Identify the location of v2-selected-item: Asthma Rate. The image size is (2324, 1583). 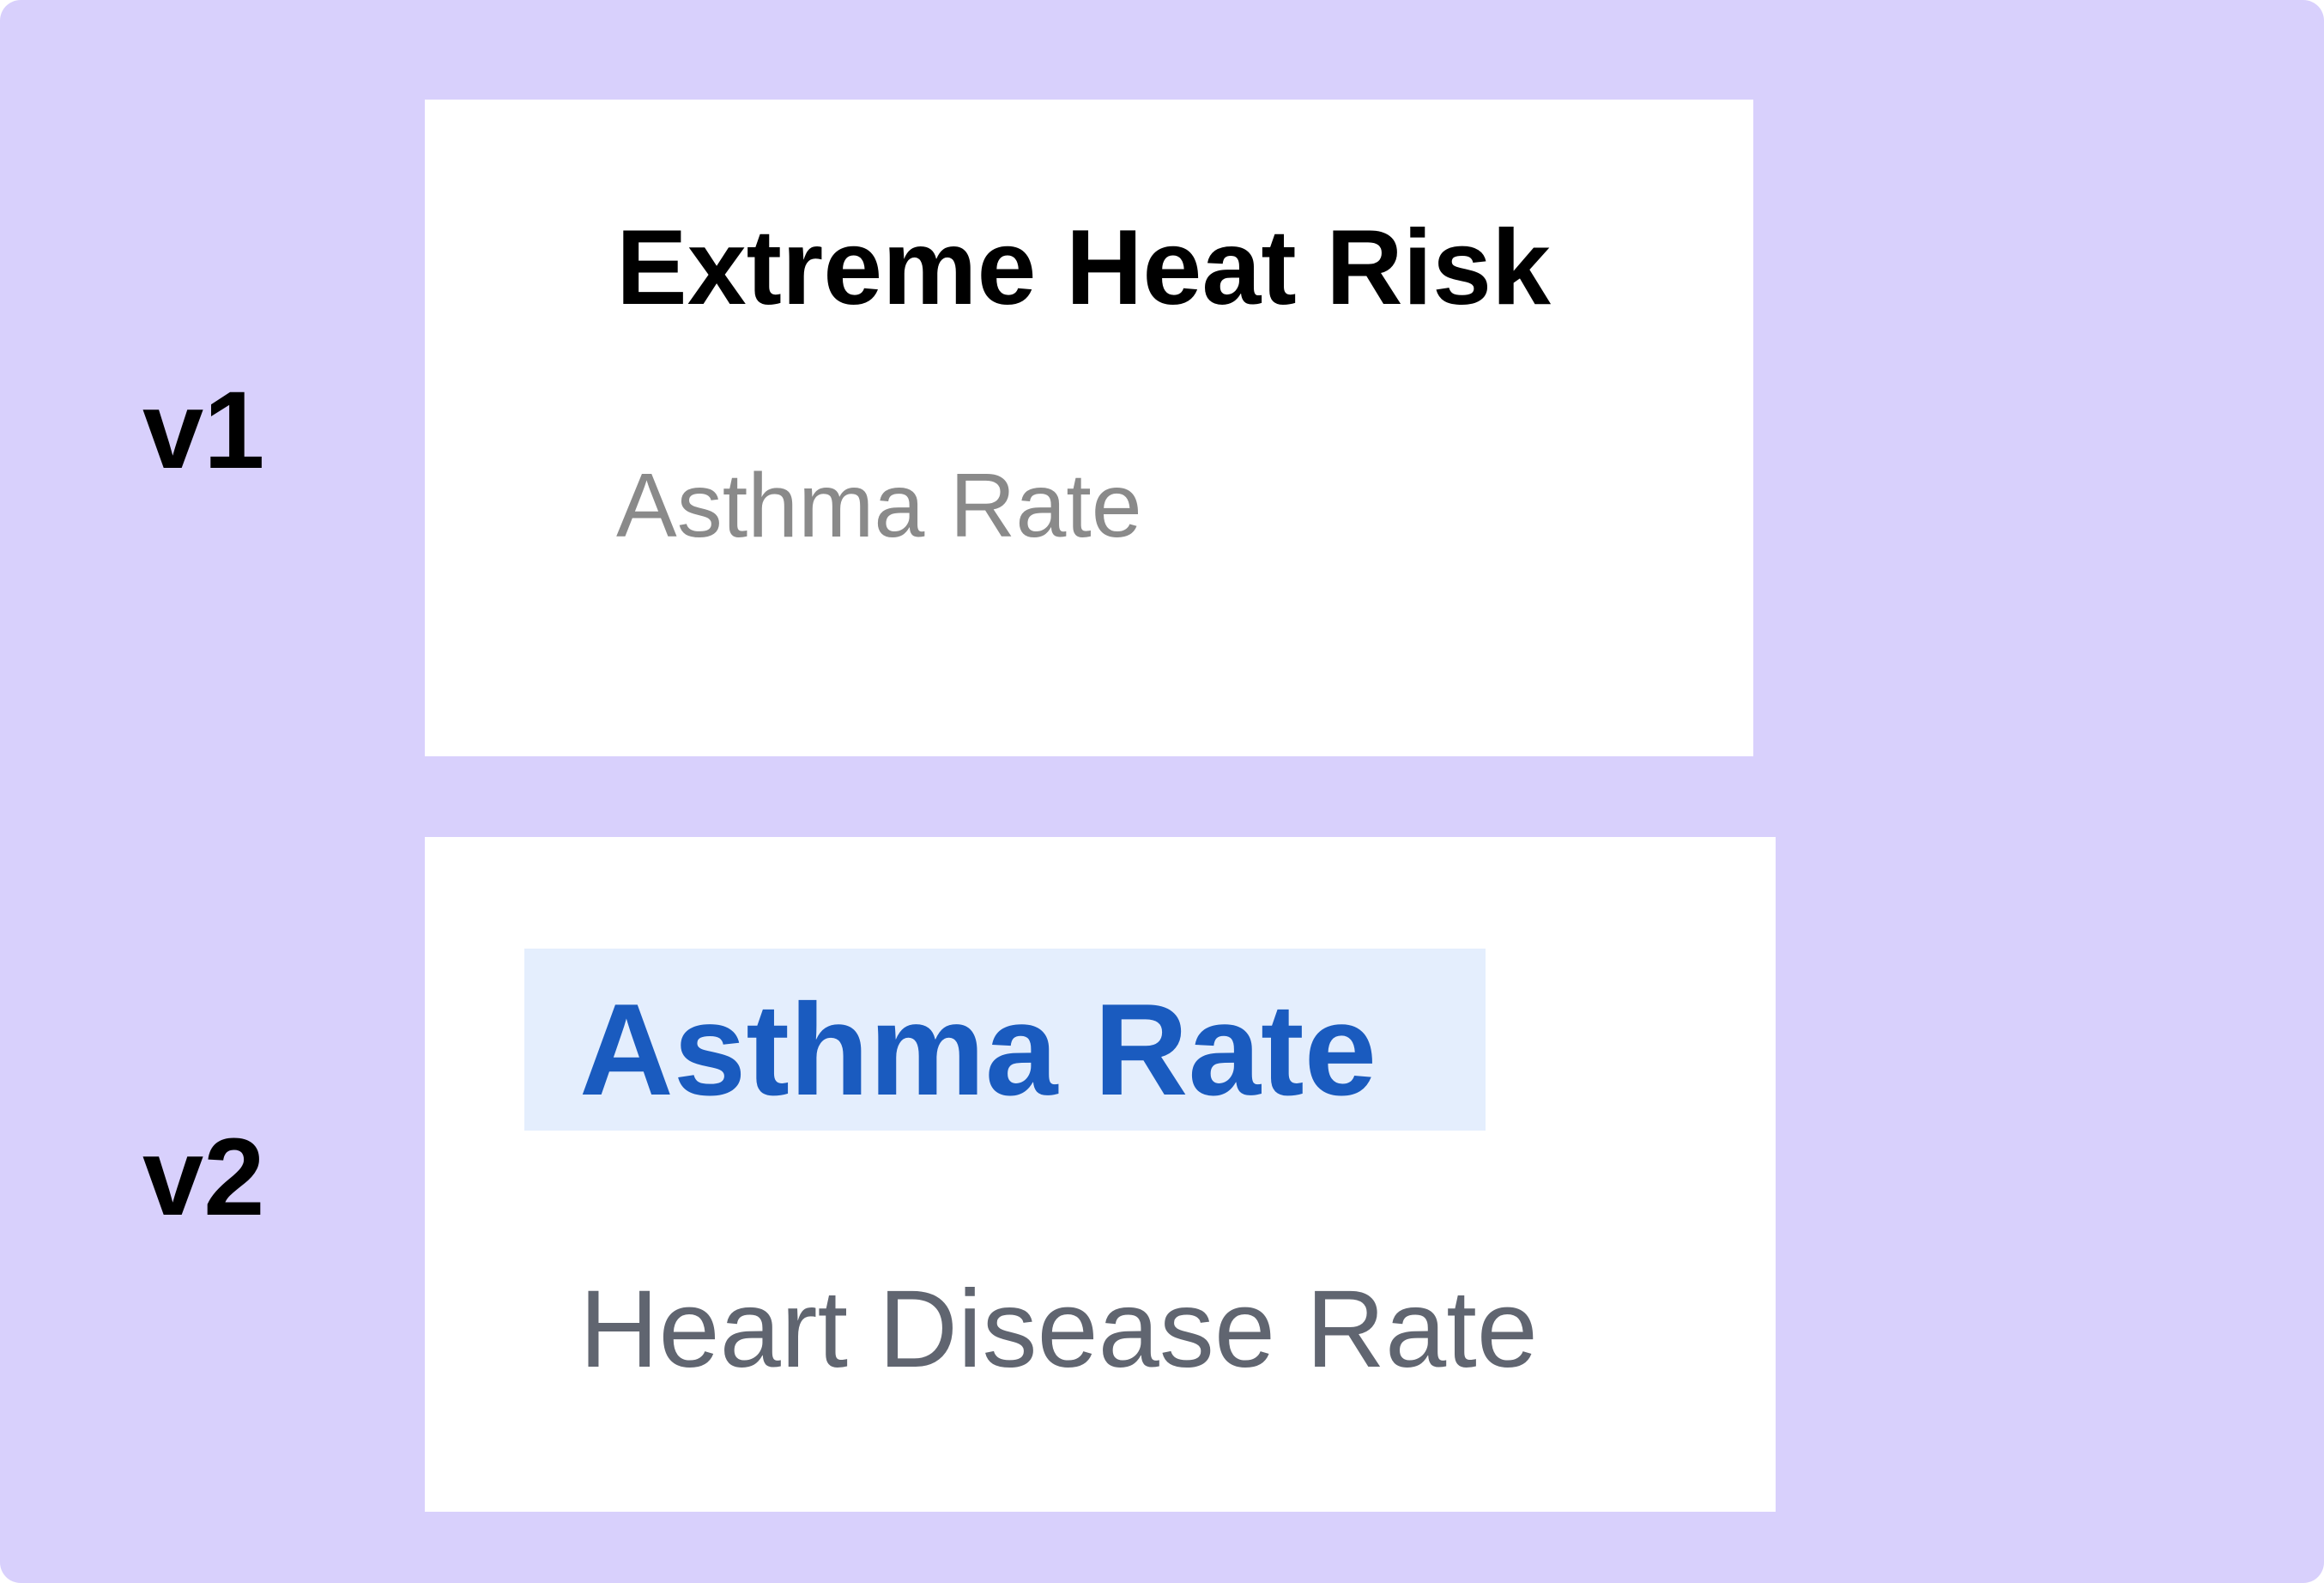
(1005, 1040).